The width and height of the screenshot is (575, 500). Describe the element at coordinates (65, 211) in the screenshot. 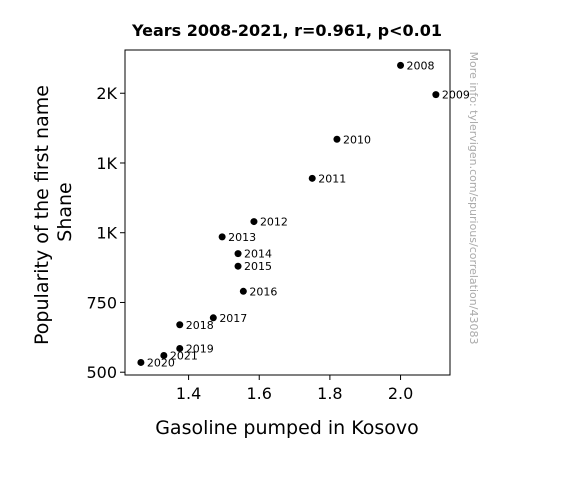

I see `y-axis-label-line-2: Shane` at that location.